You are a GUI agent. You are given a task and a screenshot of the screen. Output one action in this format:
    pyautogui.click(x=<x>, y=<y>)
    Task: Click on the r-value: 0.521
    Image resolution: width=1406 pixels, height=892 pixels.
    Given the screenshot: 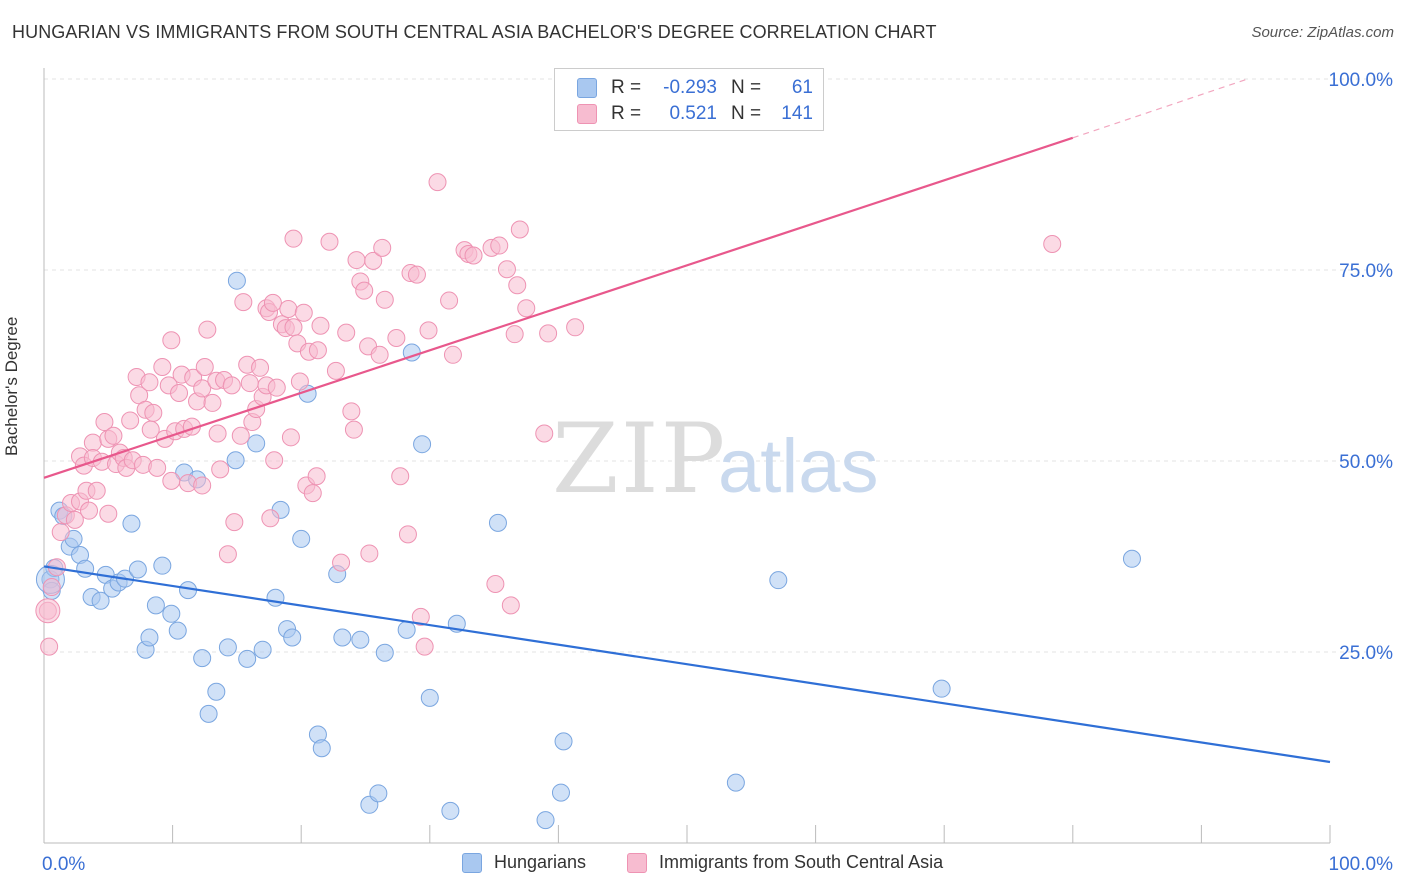 What is the action you would take?
    pyautogui.click(x=693, y=113)
    